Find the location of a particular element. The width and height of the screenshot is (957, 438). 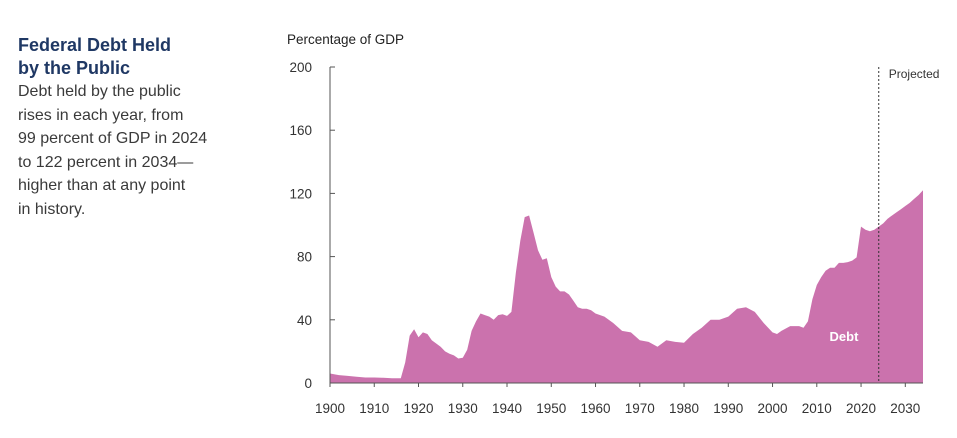

x-tick-label-2010: 2010 is located at coordinates (817, 408).